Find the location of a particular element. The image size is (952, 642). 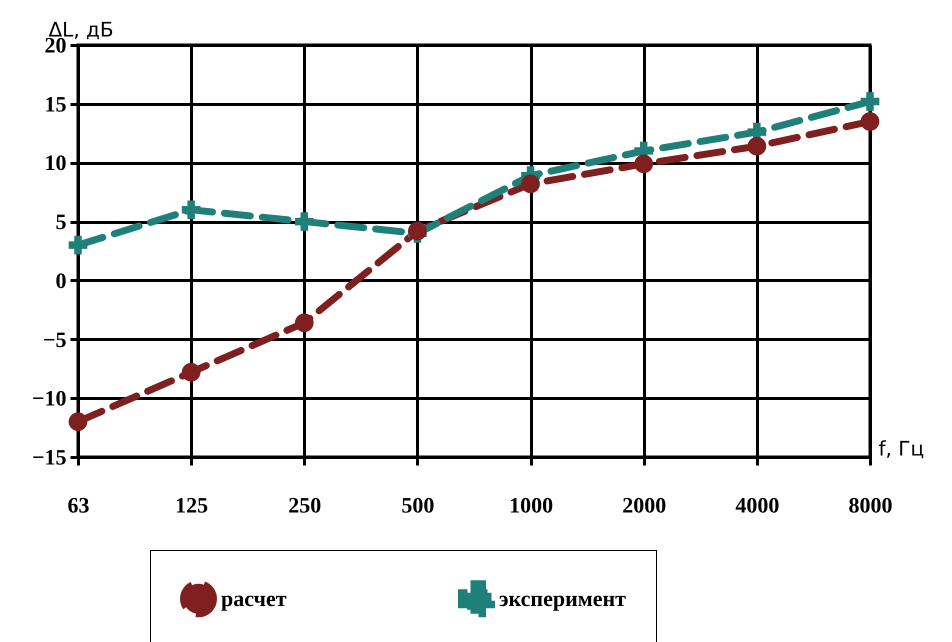

x-tick-label: 63 is located at coordinates (79, 505).